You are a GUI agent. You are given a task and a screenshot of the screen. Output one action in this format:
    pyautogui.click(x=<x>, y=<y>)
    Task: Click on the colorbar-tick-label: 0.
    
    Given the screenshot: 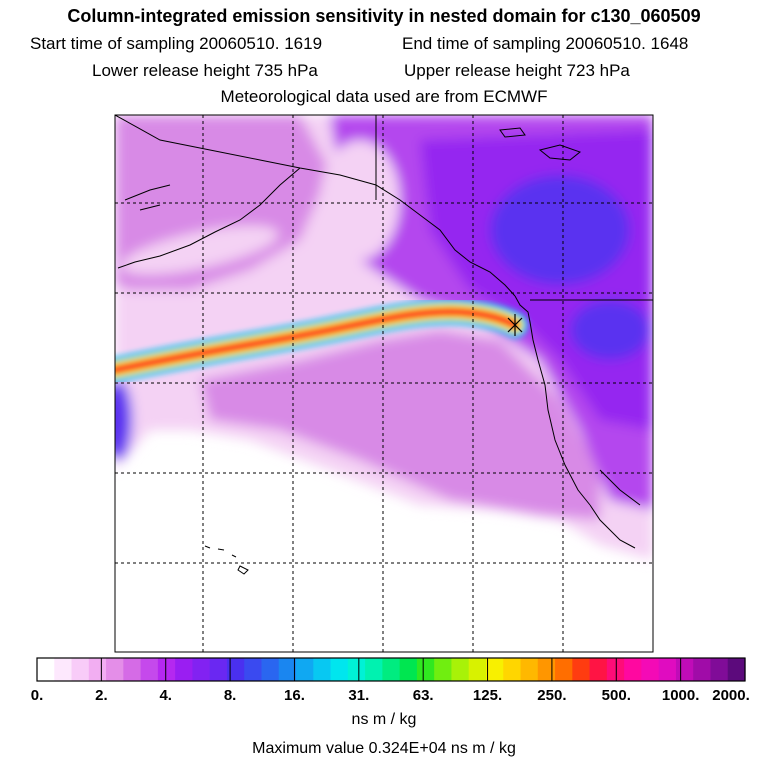 What is the action you would take?
    pyautogui.click(x=37, y=695)
    